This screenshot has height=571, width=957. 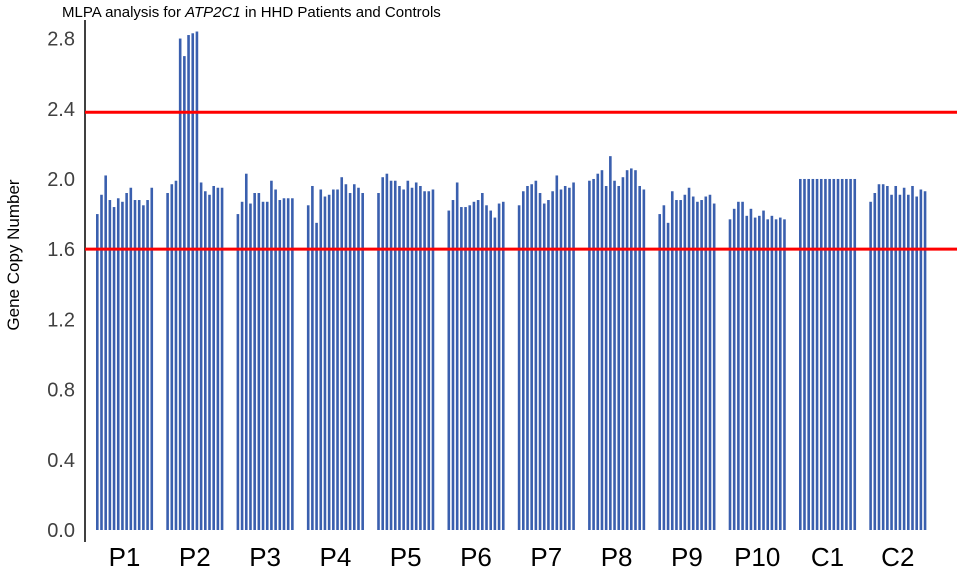 I want to click on x-category-label-c2: C2, so click(x=897, y=556).